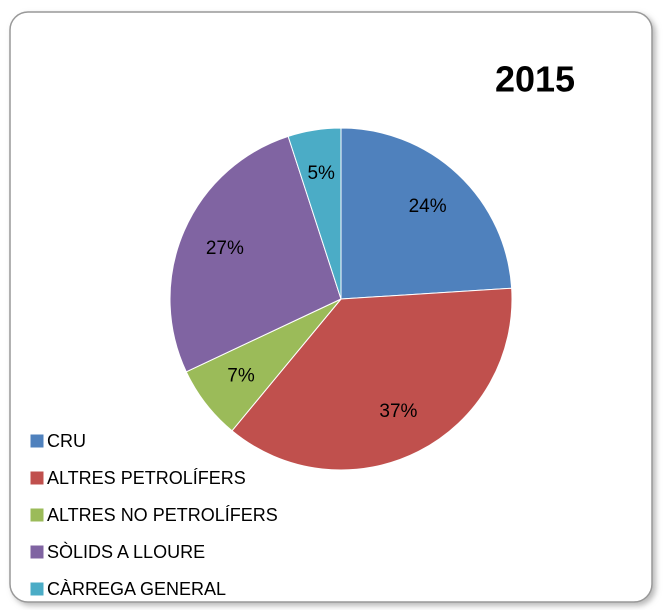 The height and width of the screenshot is (610, 665). What do you see at coordinates (321, 173) in the screenshot?
I see `data-label: 5%` at bounding box center [321, 173].